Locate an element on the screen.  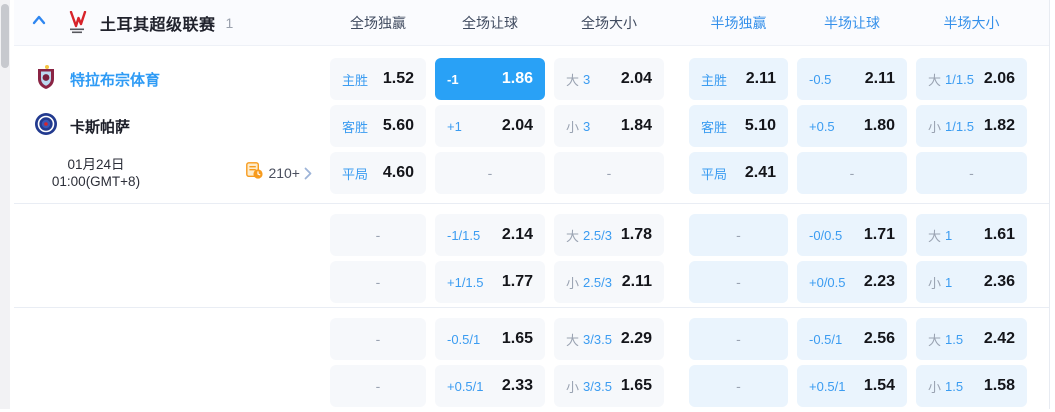
odds-cell-label: -0.5 is located at coordinates (820, 79).